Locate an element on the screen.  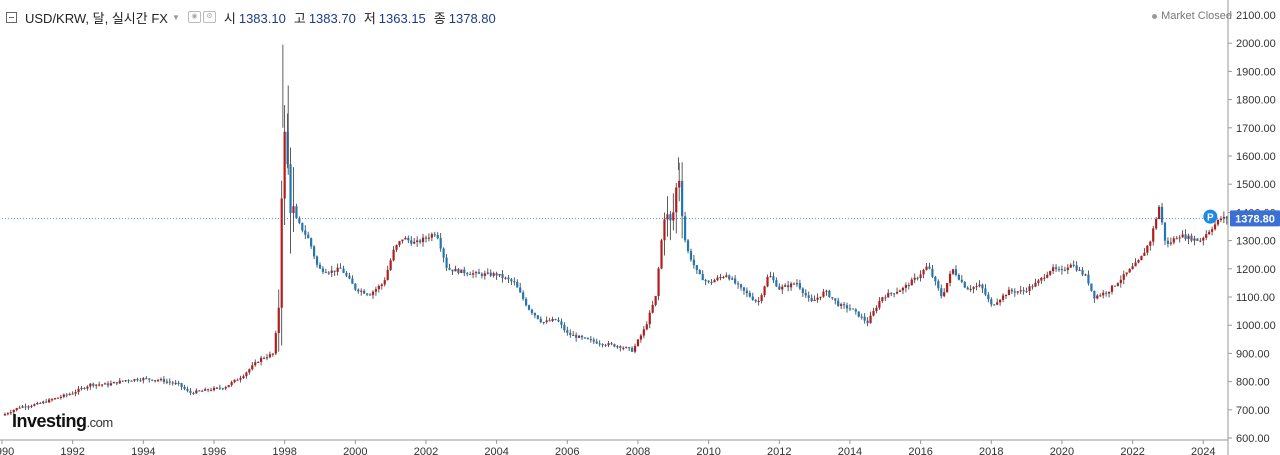
collapse-icon is located at coordinates (11, 17).